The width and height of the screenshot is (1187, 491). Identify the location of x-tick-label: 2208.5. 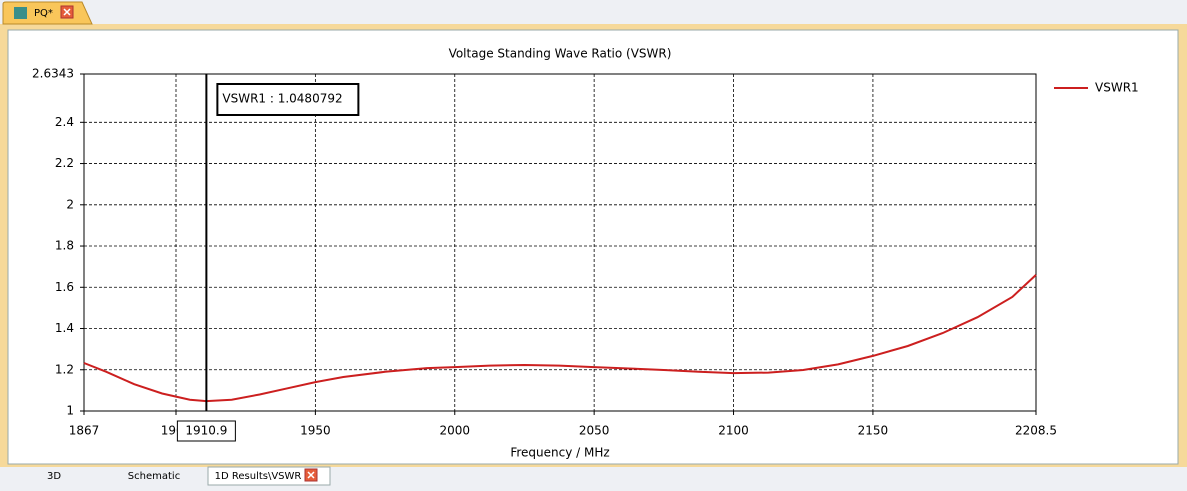
(1036, 431).